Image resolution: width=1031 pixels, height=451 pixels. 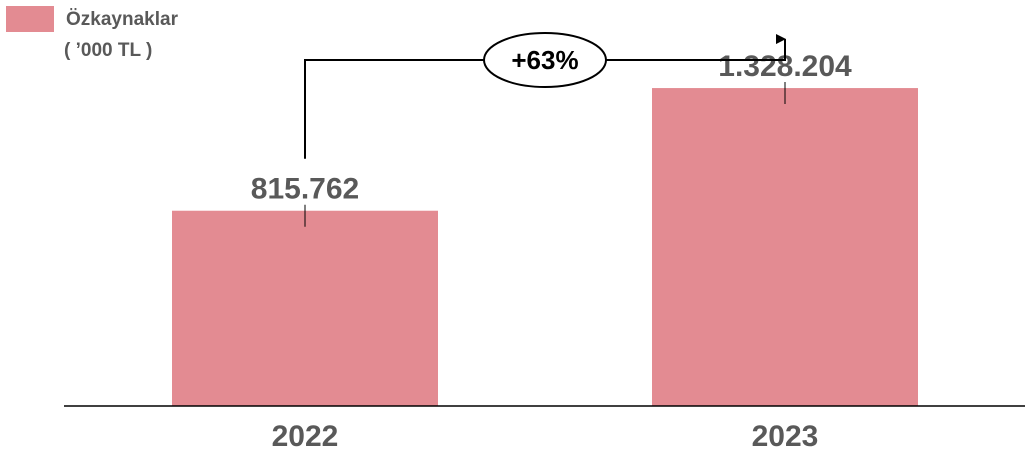 I want to click on value-label: 815.762, so click(x=305, y=189).